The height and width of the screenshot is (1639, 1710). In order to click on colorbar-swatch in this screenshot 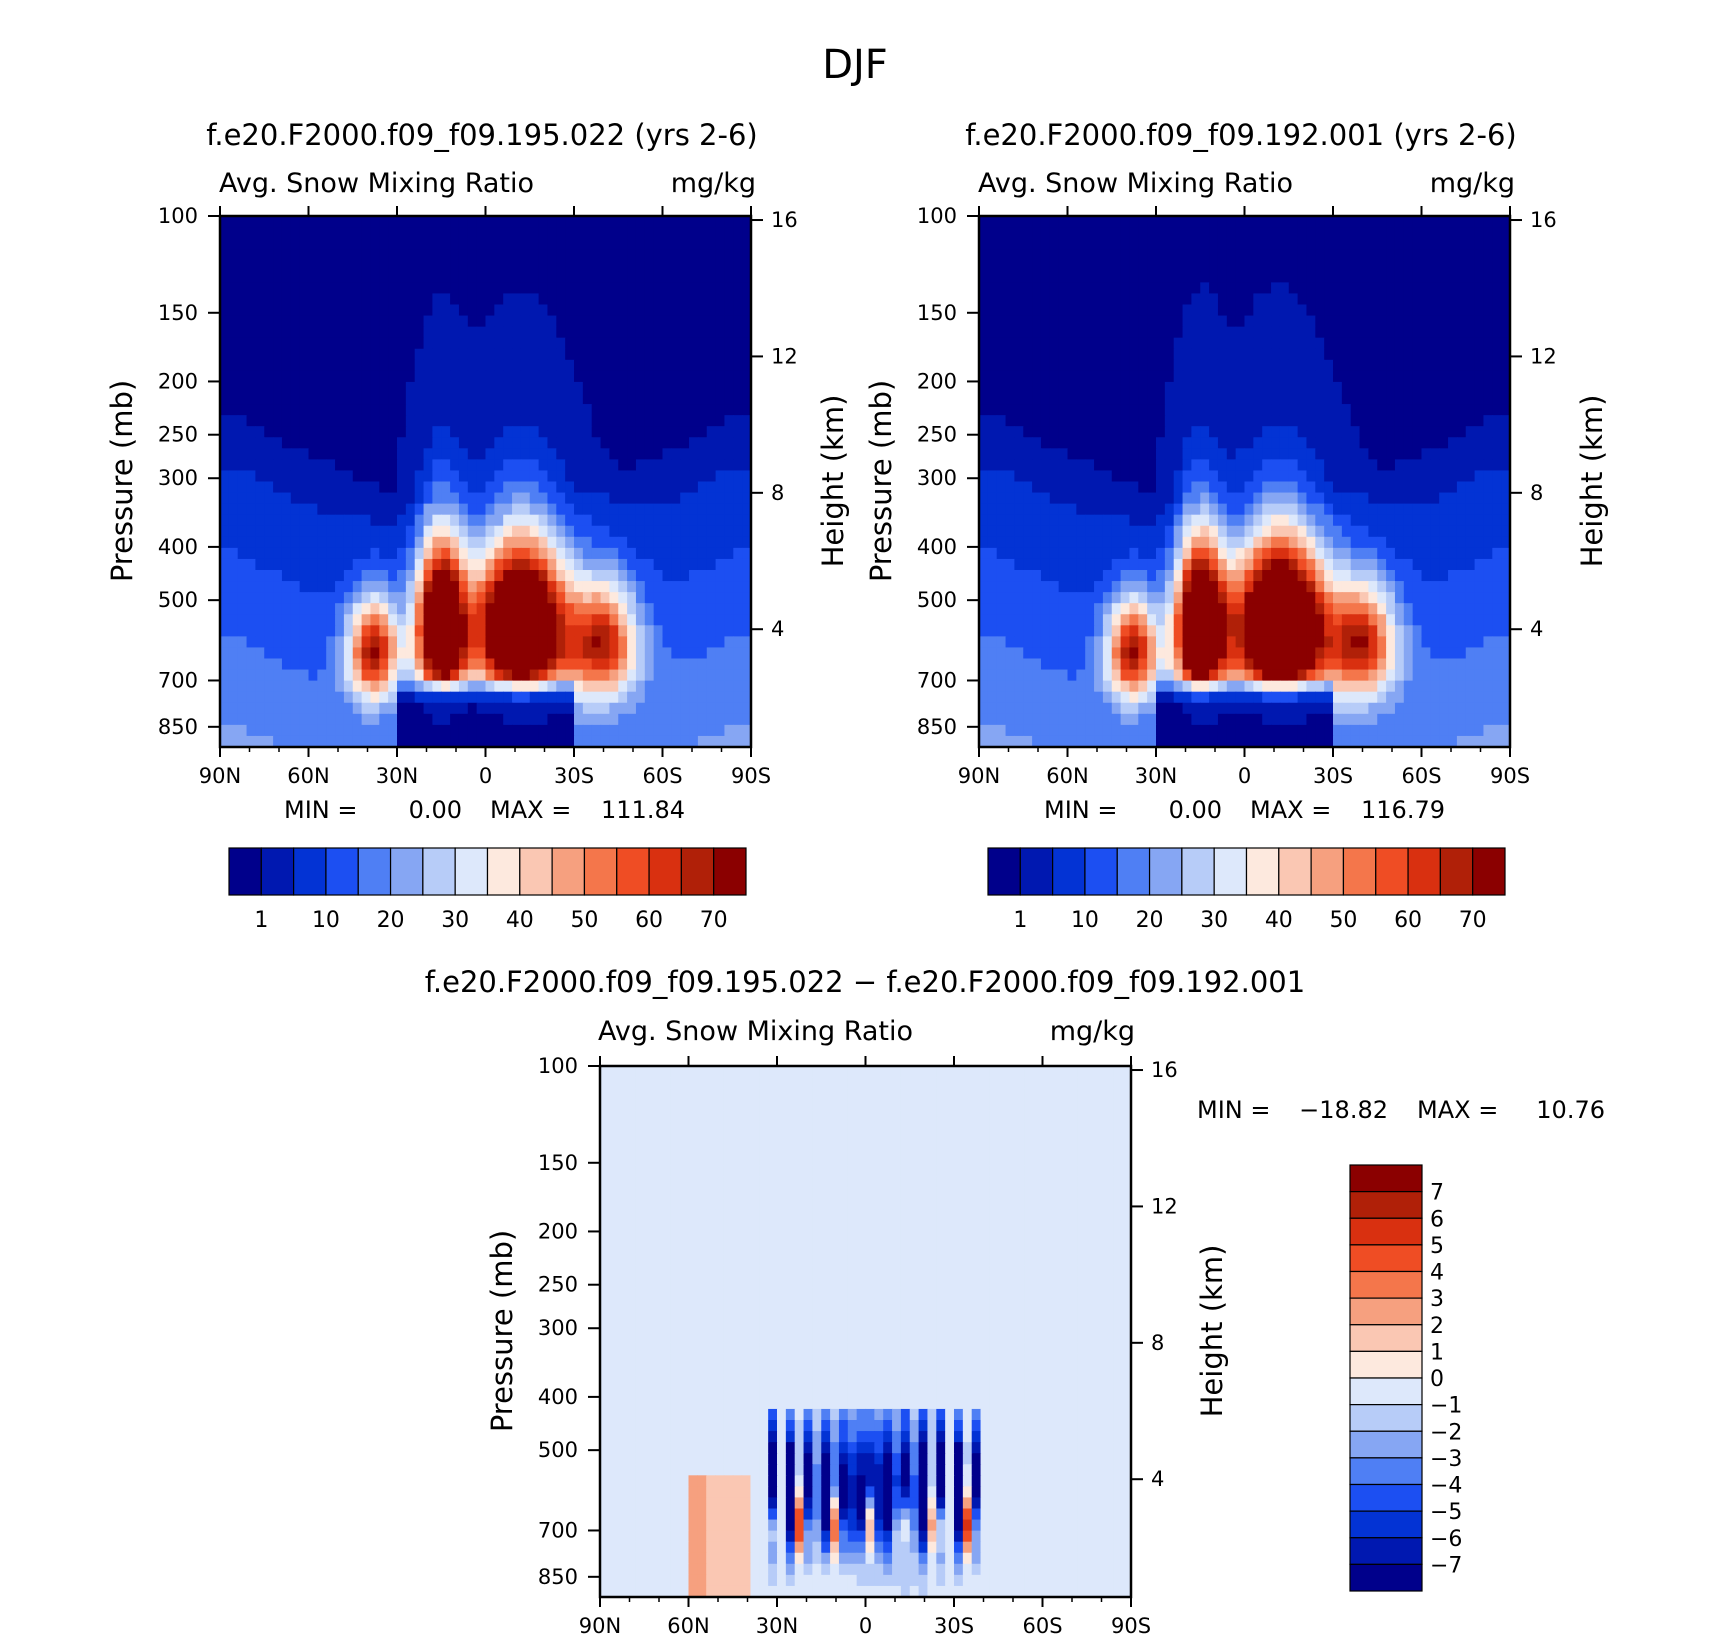, I will do `click(568, 871)`.